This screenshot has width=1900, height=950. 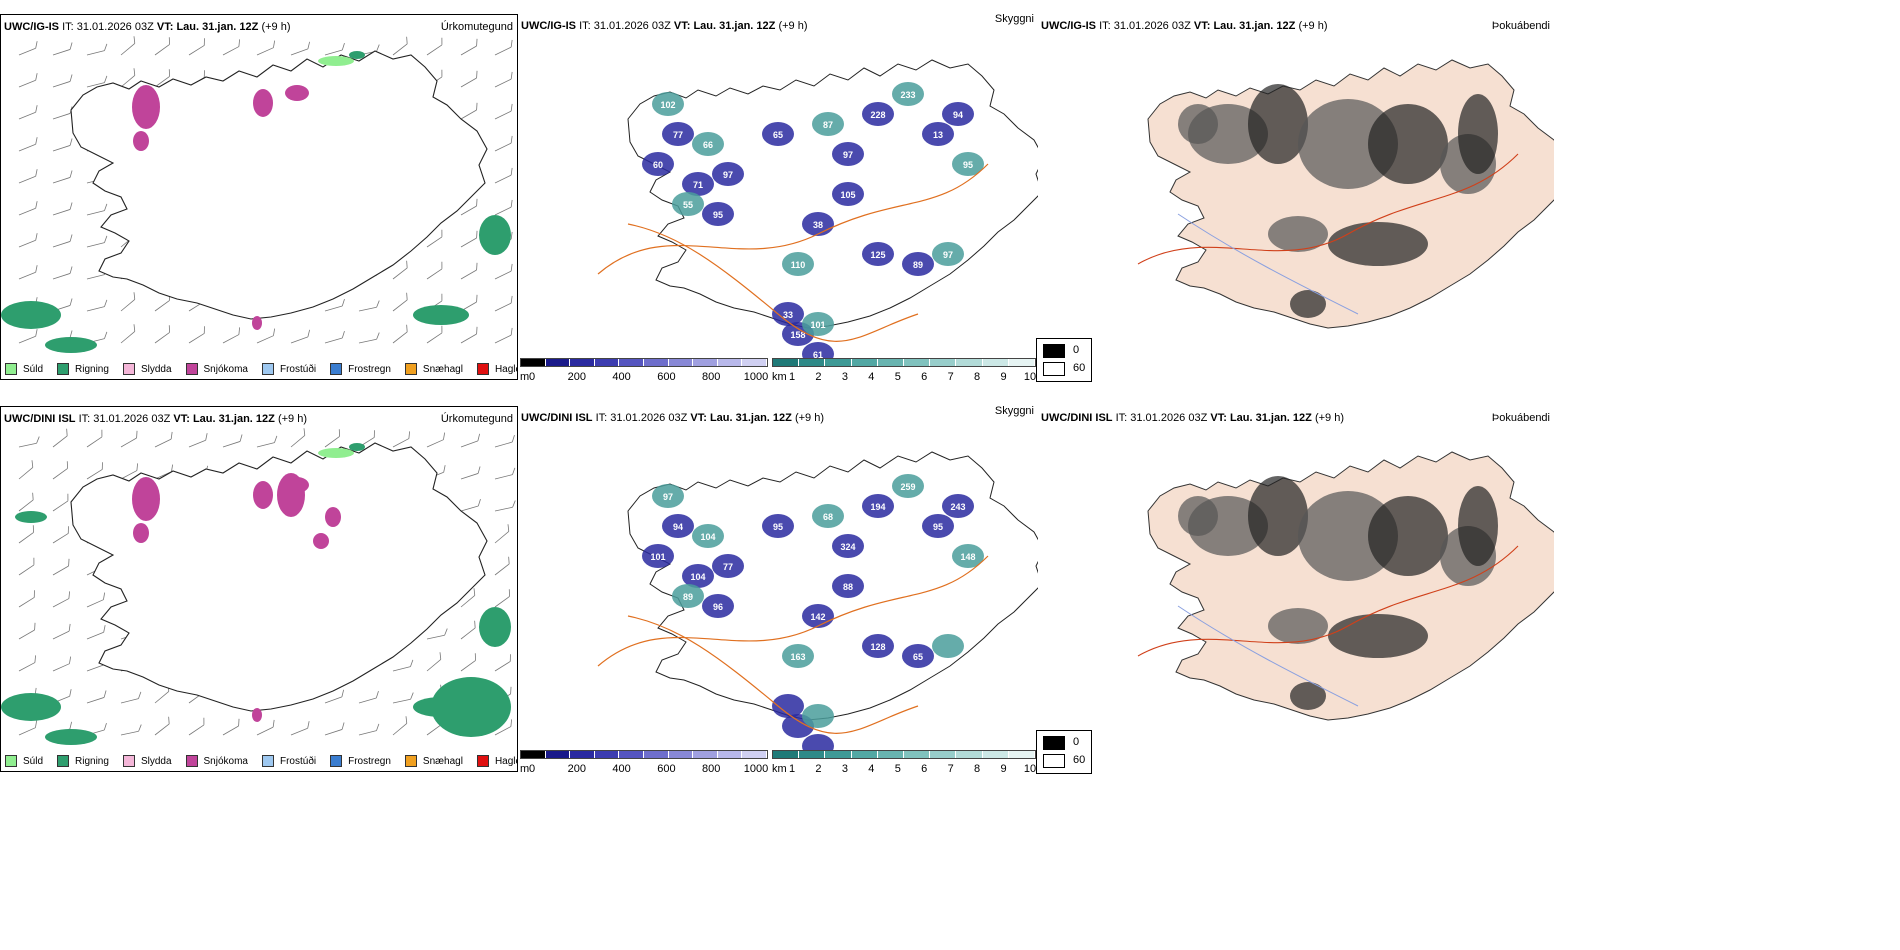 I want to click on cloud-base-label: 33, so click(x=788, y=315).